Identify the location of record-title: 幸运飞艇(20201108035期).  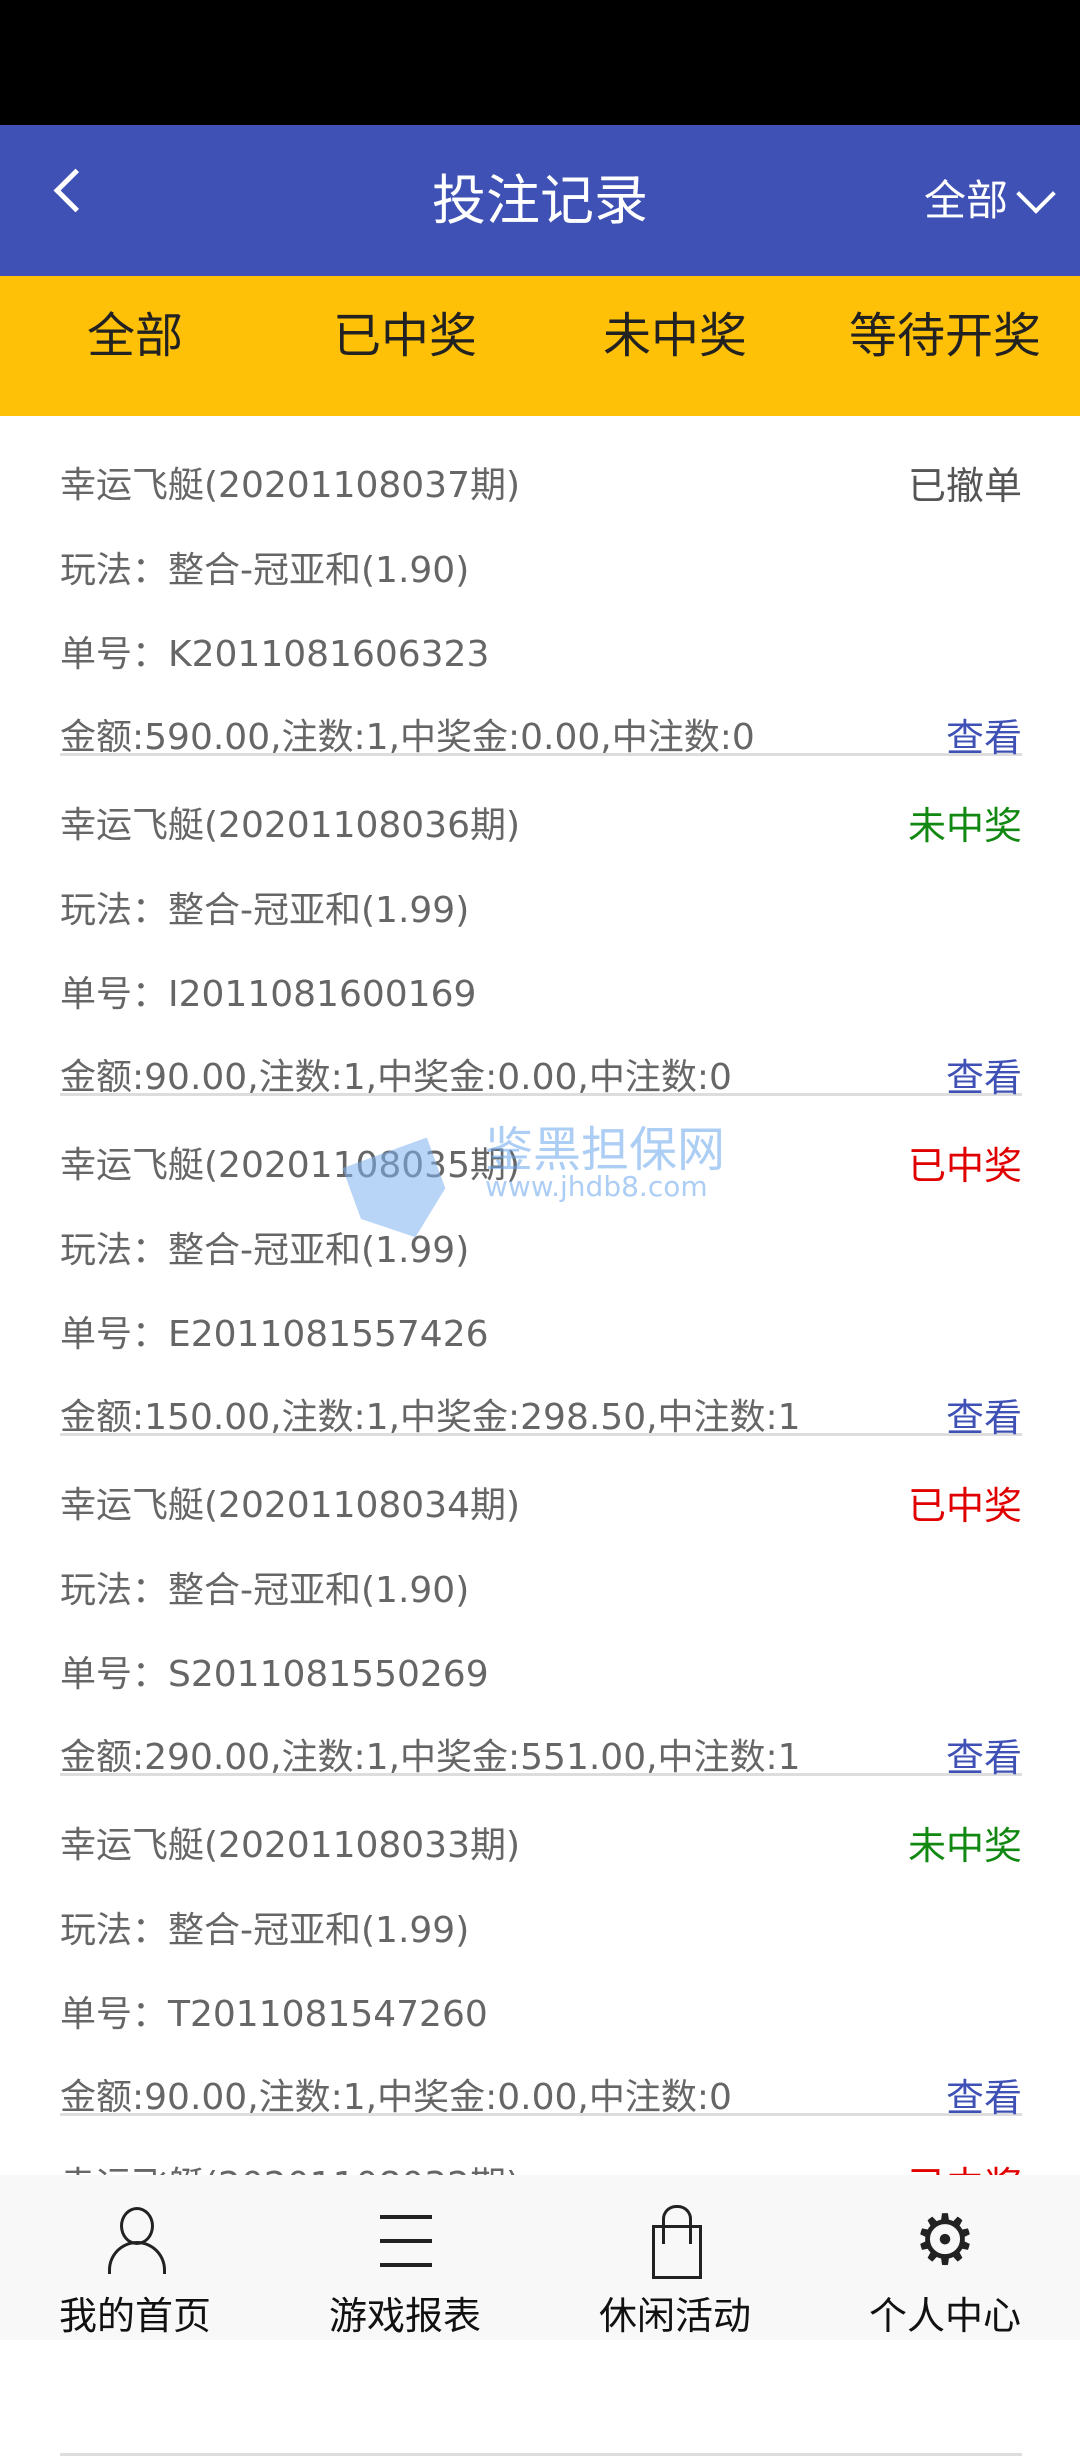
(290, 1165).